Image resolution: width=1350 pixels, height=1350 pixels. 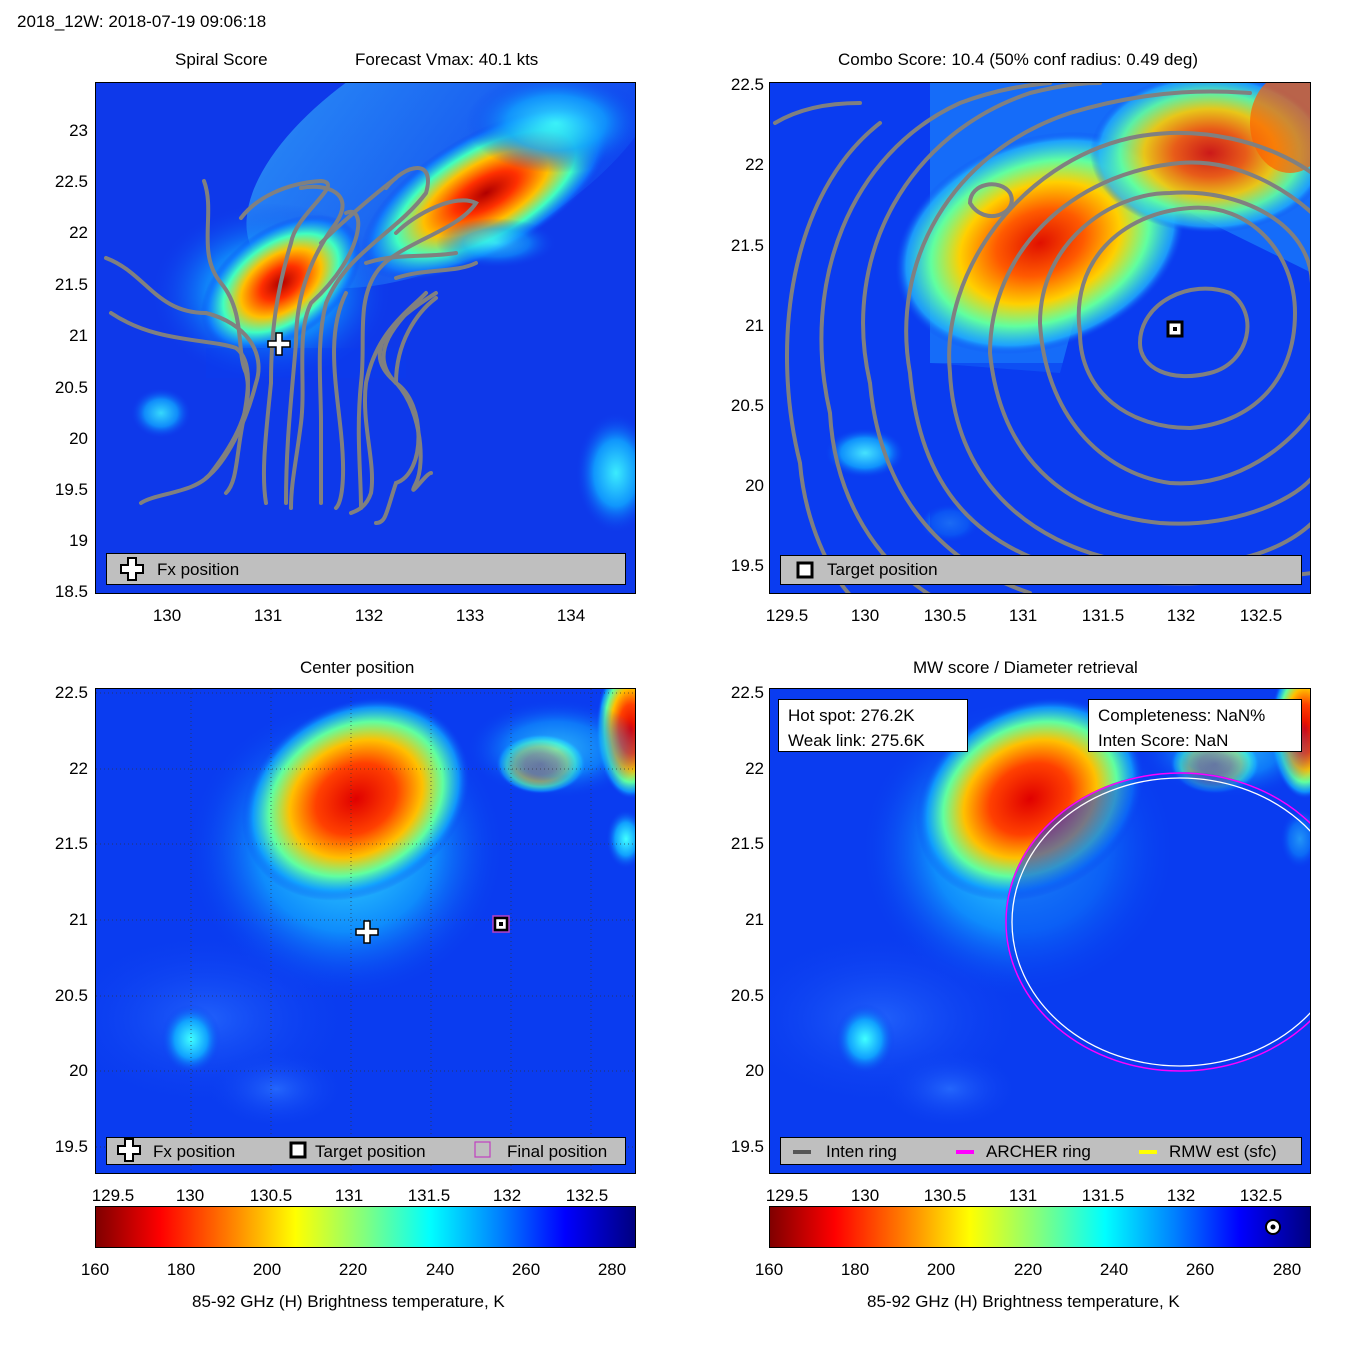 I want to click on archer-ring, so click(x=1157, y=922).